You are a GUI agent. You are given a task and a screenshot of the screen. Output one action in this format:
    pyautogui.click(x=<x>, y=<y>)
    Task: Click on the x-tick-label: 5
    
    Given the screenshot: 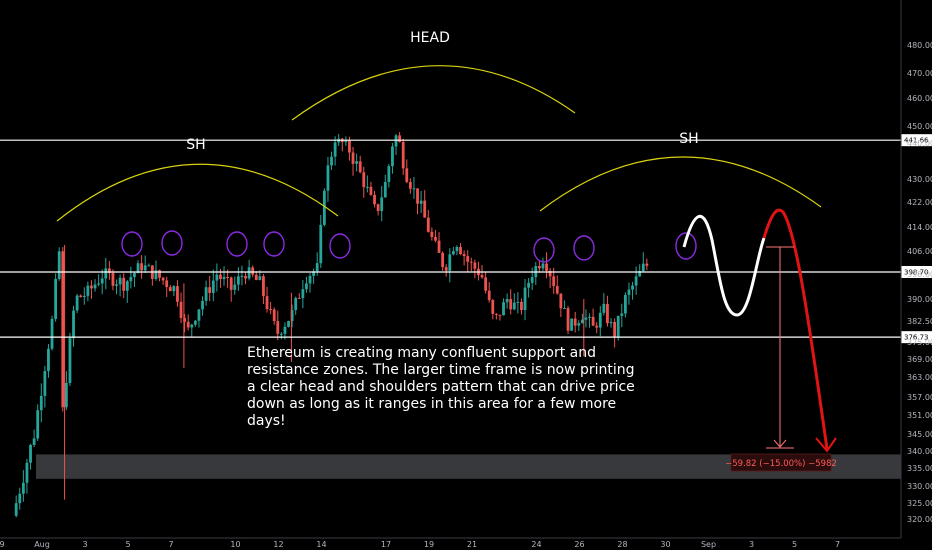 What is the action you would take?
    pyautogui.click(x=127, y=544)
    